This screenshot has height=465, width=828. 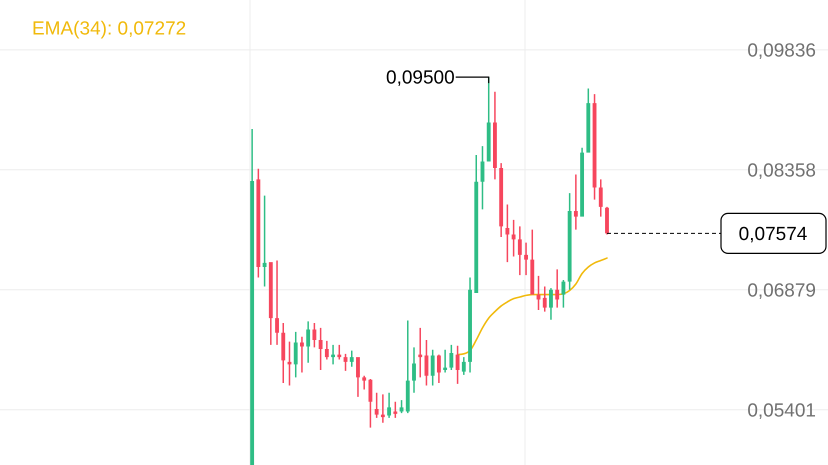 I want to click on line-series, so click(x=532, y=306).